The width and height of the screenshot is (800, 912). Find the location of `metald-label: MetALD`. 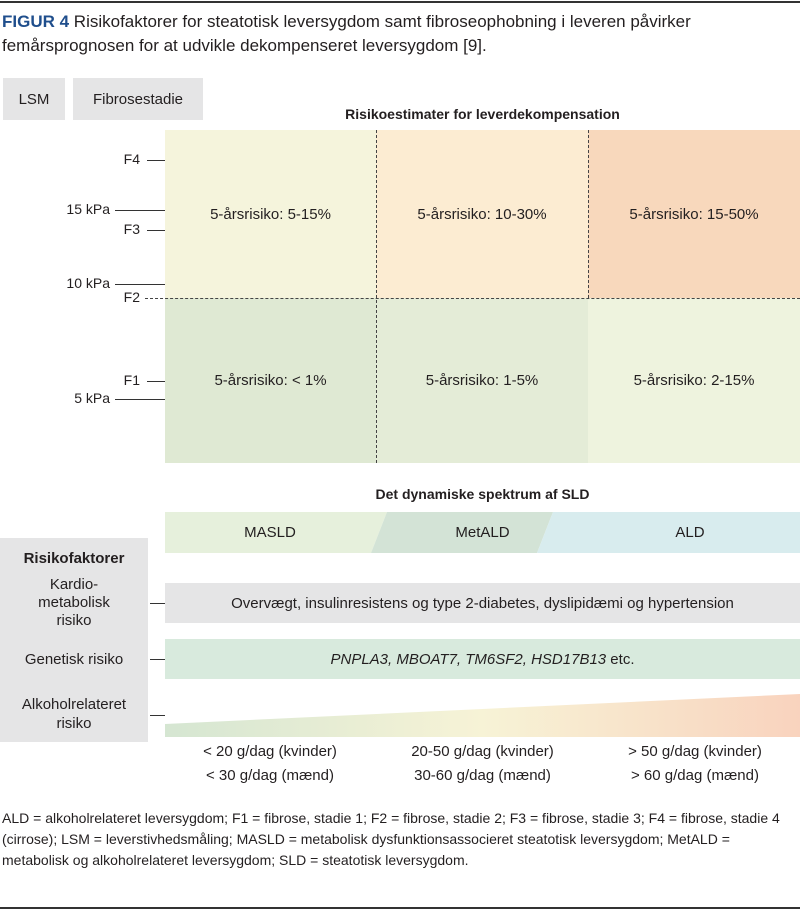

metald-label: MetALD is located at coordinates (482, 532).